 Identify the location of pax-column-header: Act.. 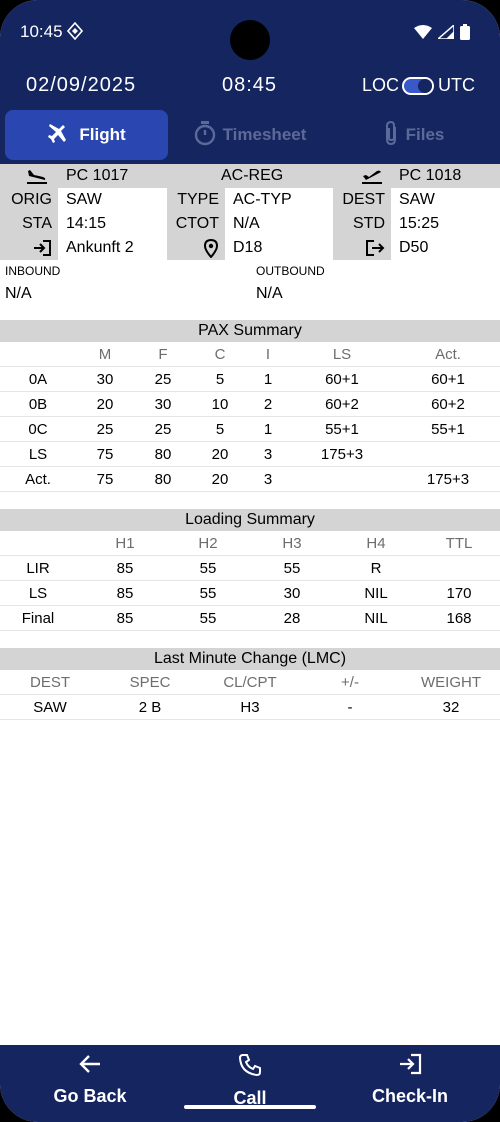
(448, 354).